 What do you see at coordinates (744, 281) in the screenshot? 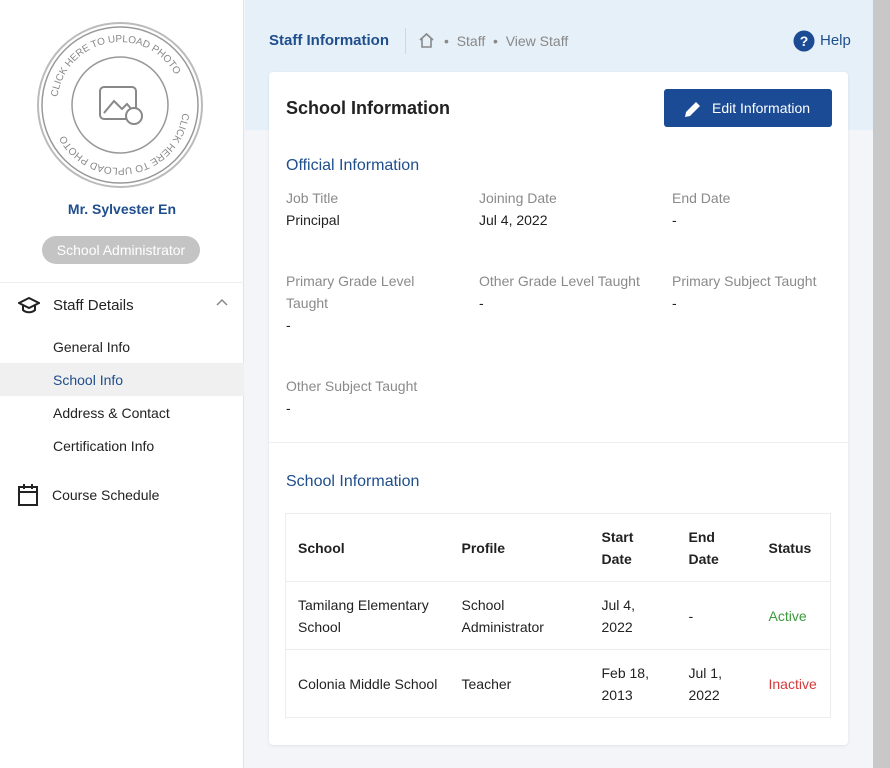
I see `field-label: Primary Subject Taught` at bounding box center [744, 281].